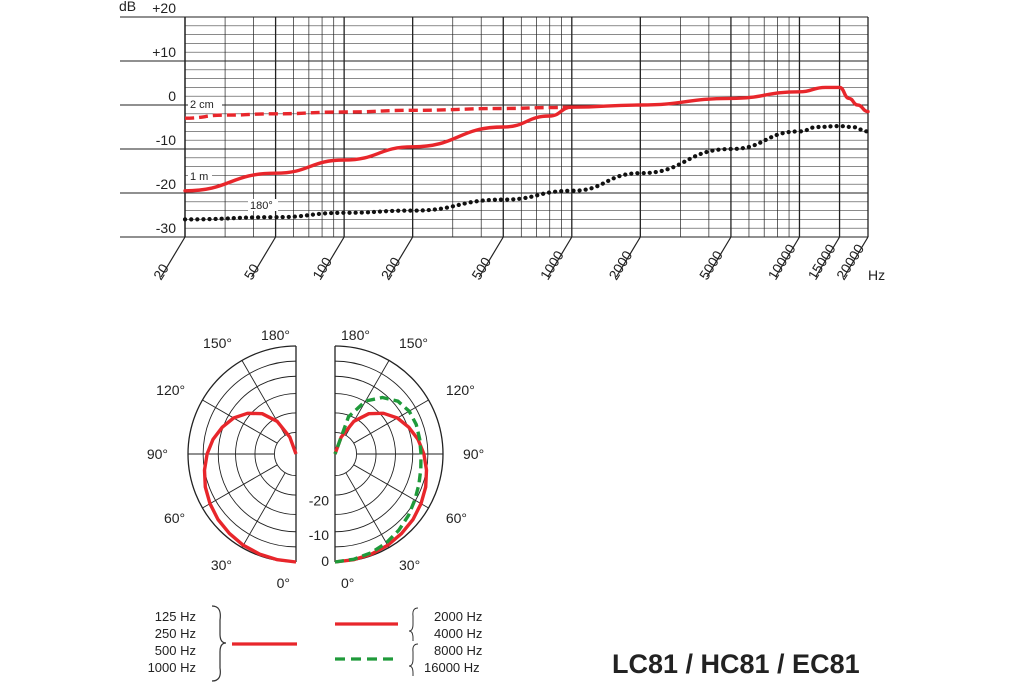  What do you see at coordinates (452, 667) in the screenshot?
I see `legend-right-item-4: 16000 Hz` at bounding box center [452, 667].